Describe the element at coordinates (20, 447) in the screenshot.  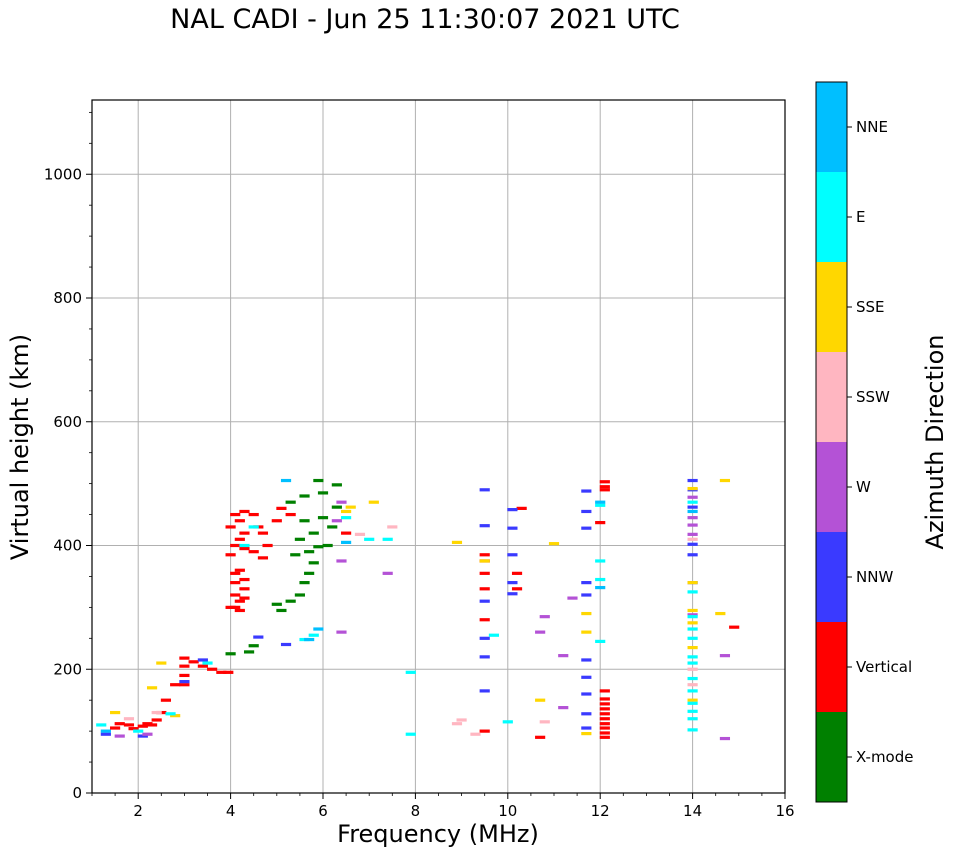
I see `y-axis-label: Virtual height (km)` at that location.